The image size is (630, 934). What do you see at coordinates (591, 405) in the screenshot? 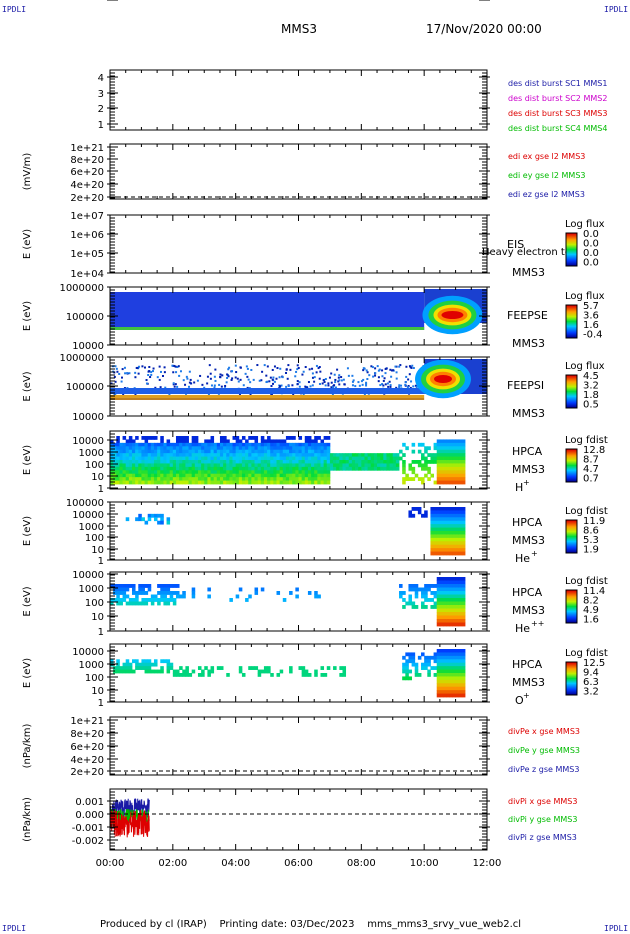
I see `colorbar-label: 0.5` at bounding box center [591, 405].